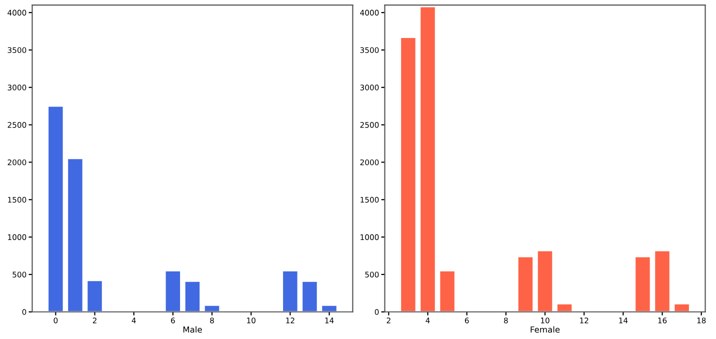 Image resolution: width=716 pixels, height=339 pixels. Describe the element at coordinates (545, 329) in the screenshot. I see `x-axis-title: Female` at that location.